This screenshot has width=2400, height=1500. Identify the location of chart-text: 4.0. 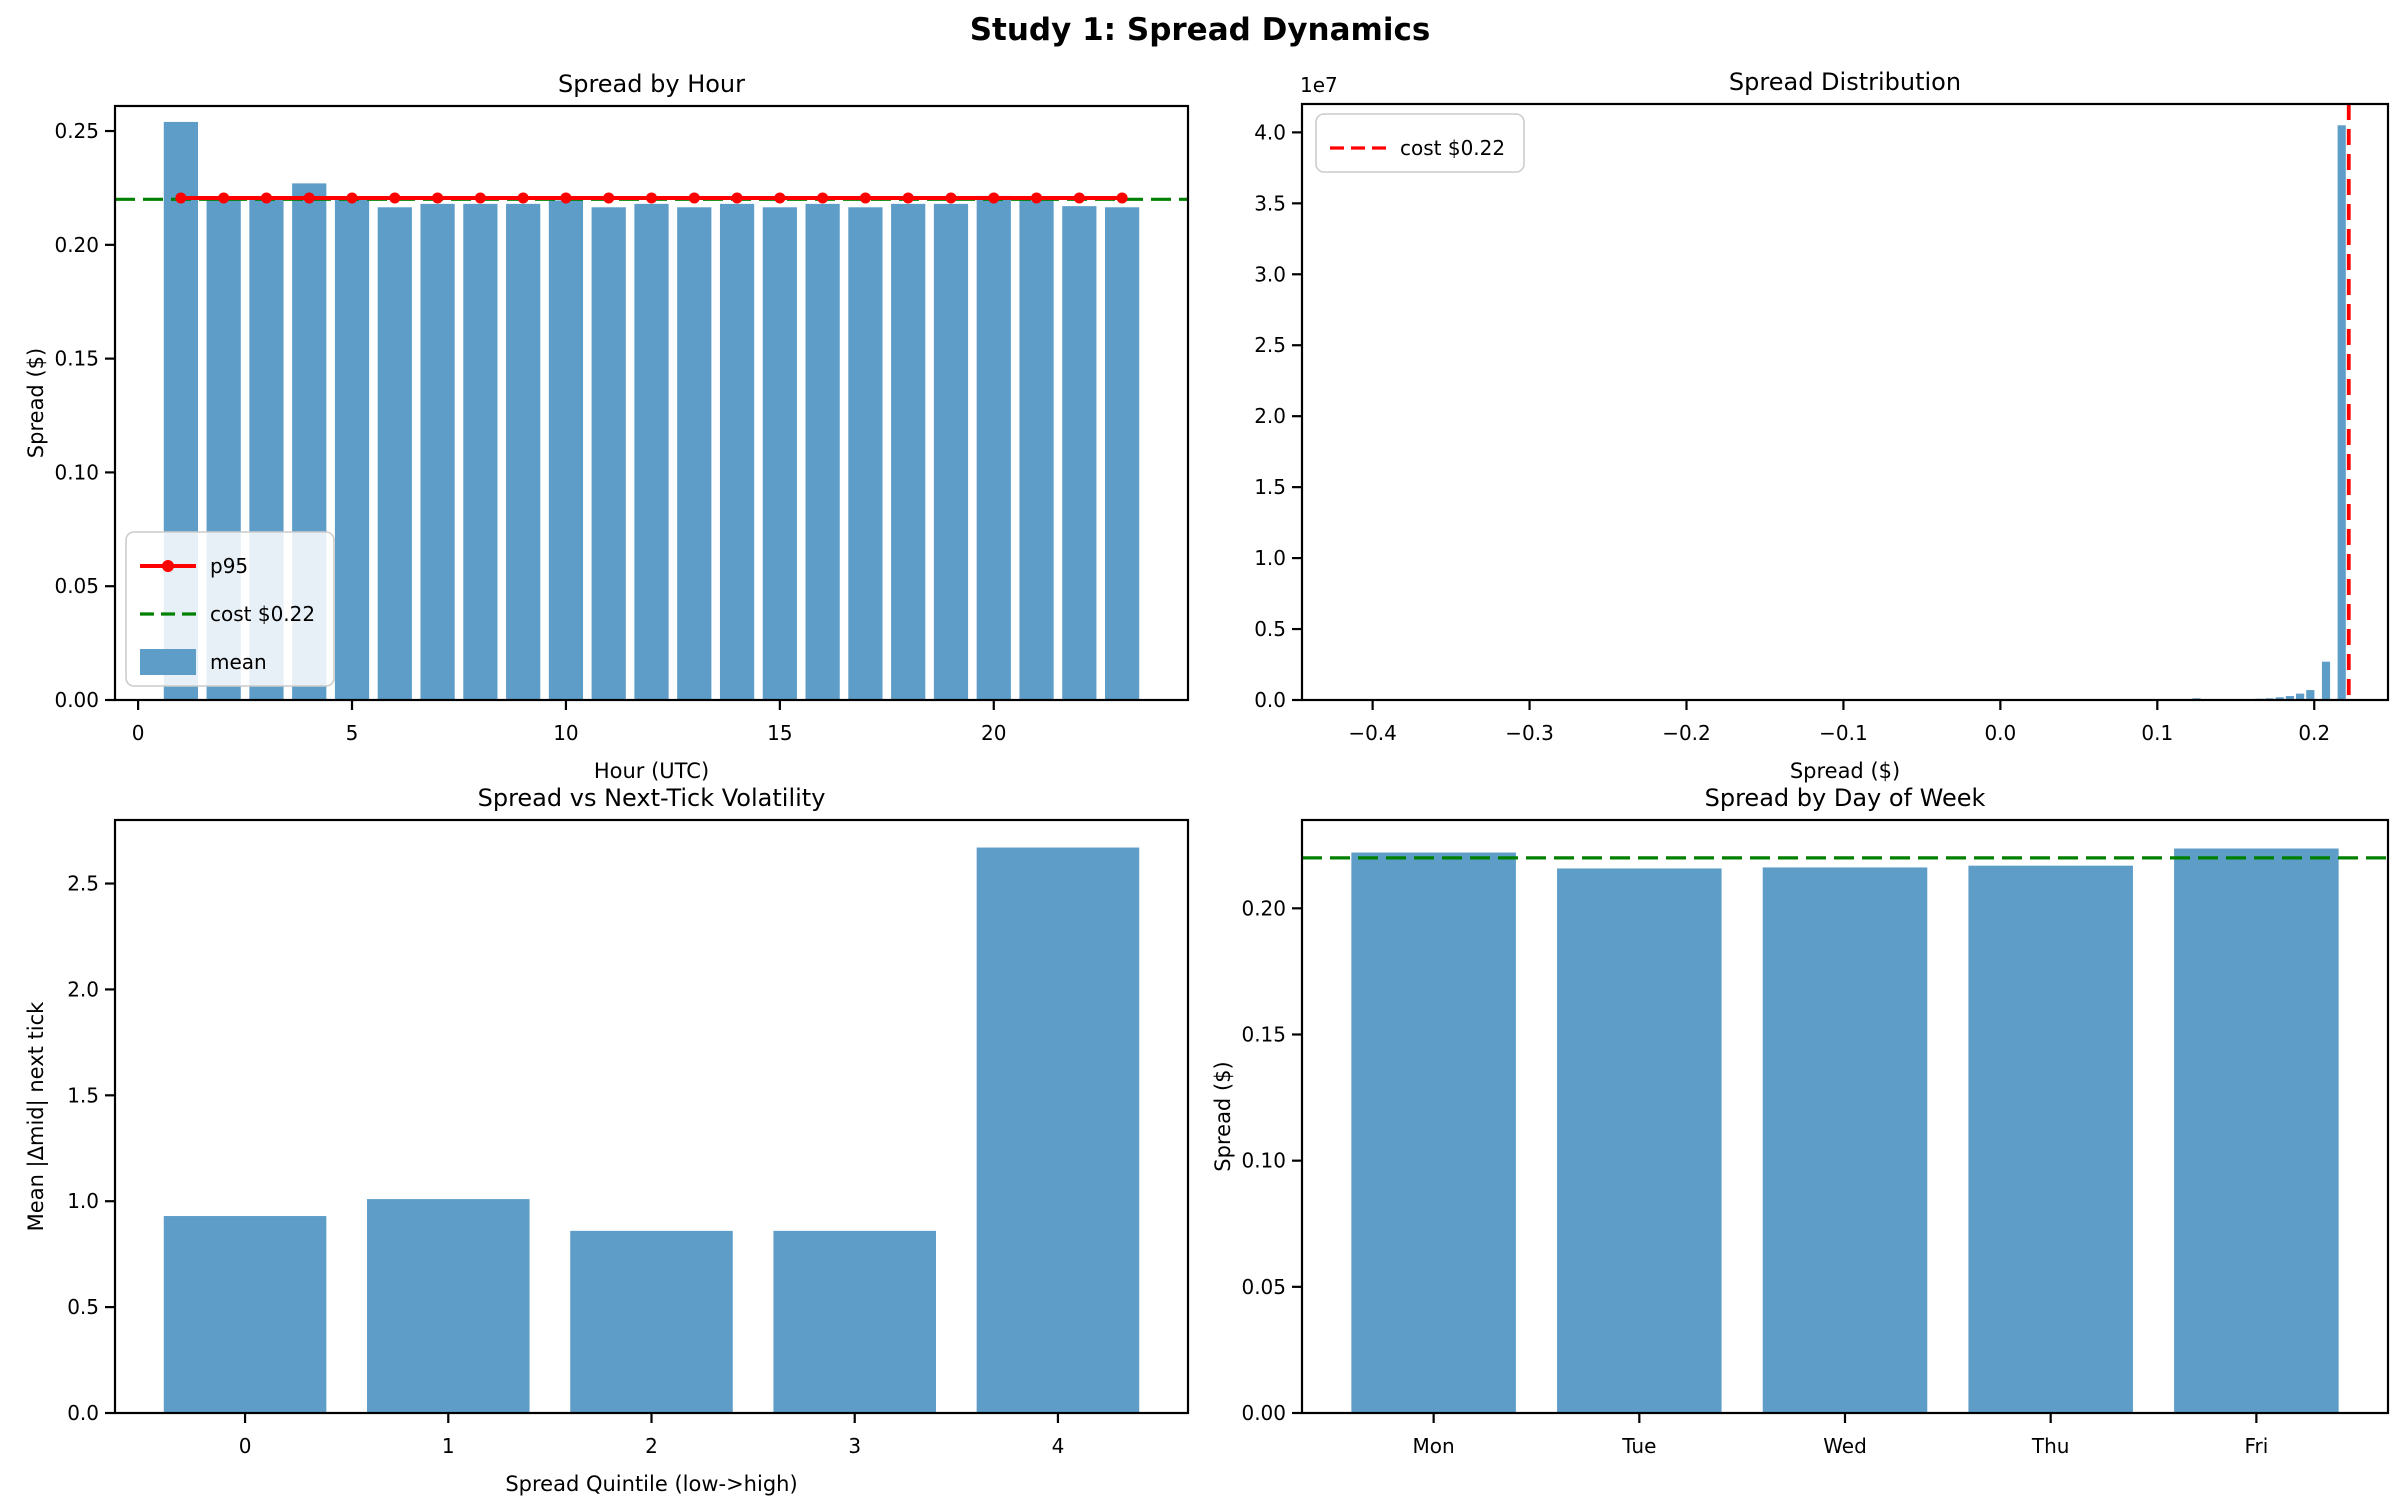
(1270, 132).